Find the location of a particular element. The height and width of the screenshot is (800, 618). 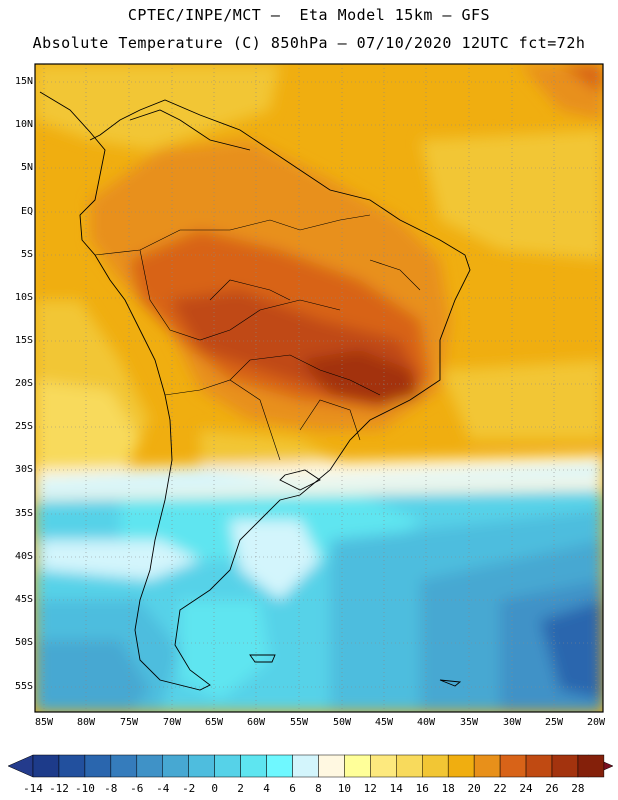

lon-label: 40W is located at coordinates (426, 722).